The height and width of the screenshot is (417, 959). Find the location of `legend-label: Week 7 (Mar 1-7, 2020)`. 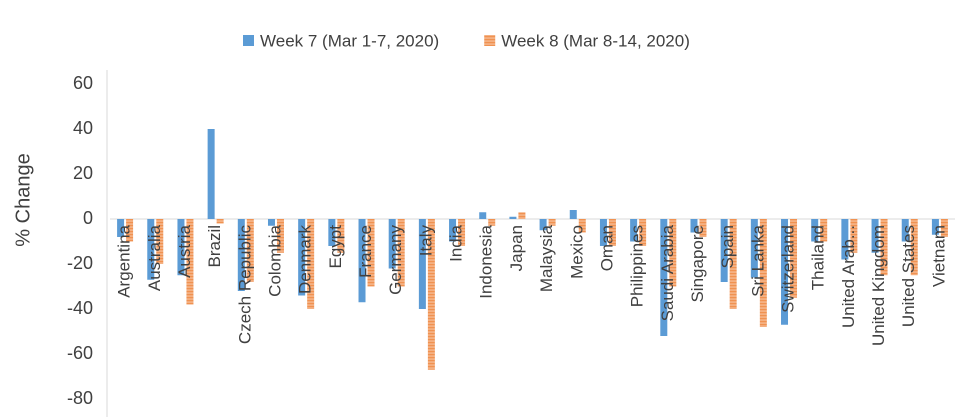

legend-label: Week 7 (Mar 1-7, 2020) is located at coordinates (349, 40).